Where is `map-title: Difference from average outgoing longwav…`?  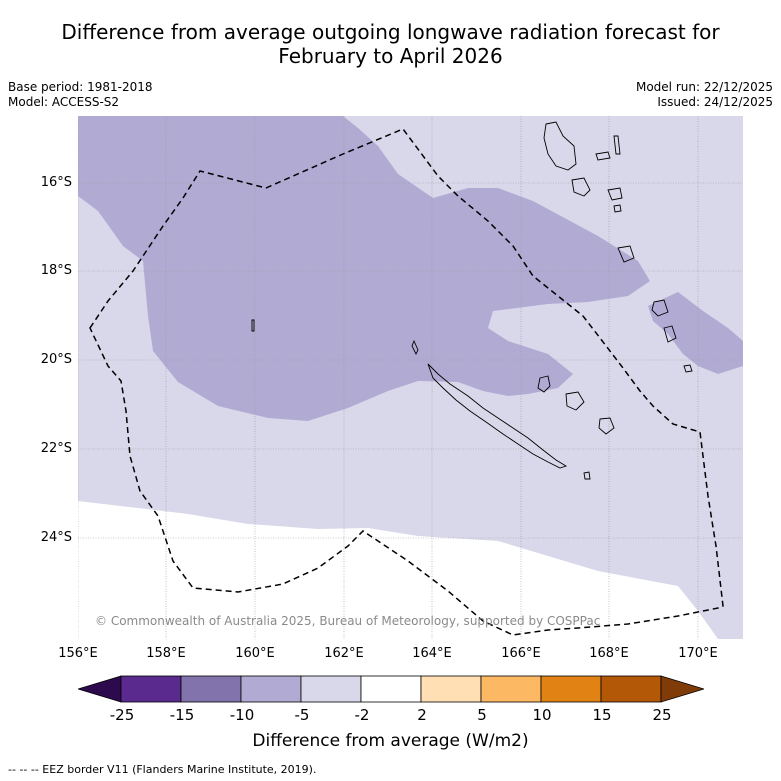 map-title: Difference from average outgoing longwav… is located at coordinates (390, 44).